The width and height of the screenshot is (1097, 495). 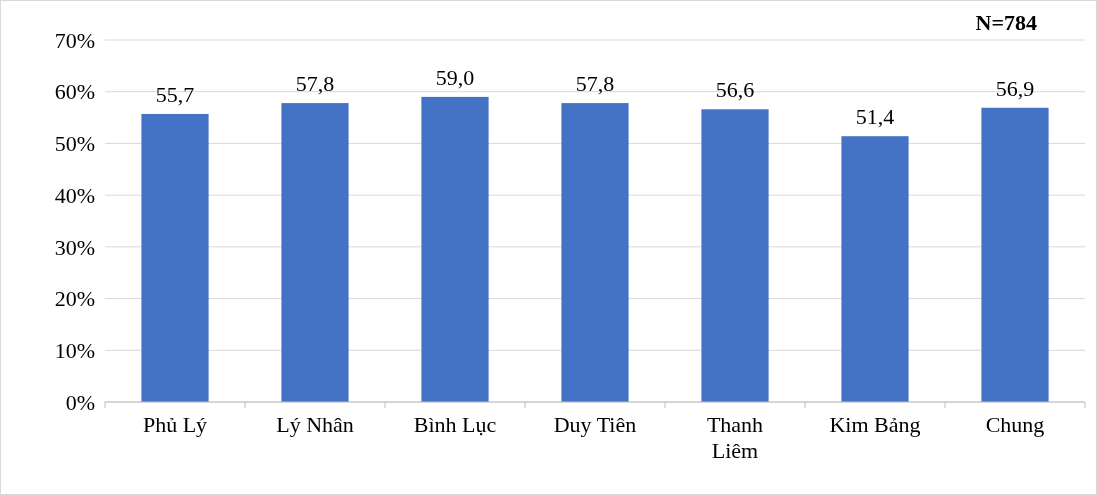 I want to click on x-tick-label: Lý Nhân, so click(x=315, y=424).